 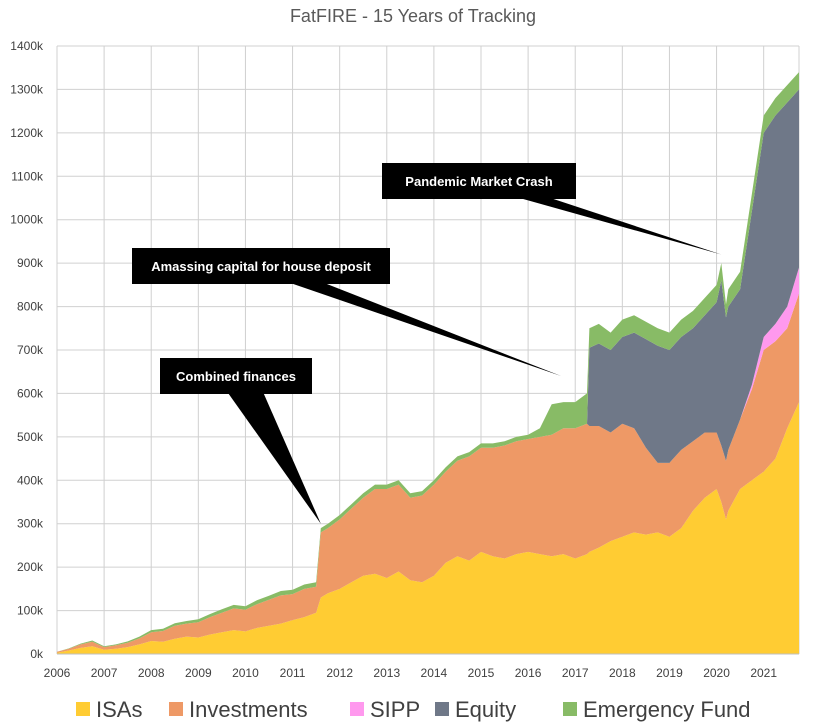 What do you see at coordinates (386, 673) in the screenshot?
I see `x-tick-label: 2013` at bounding box center [386, 673].